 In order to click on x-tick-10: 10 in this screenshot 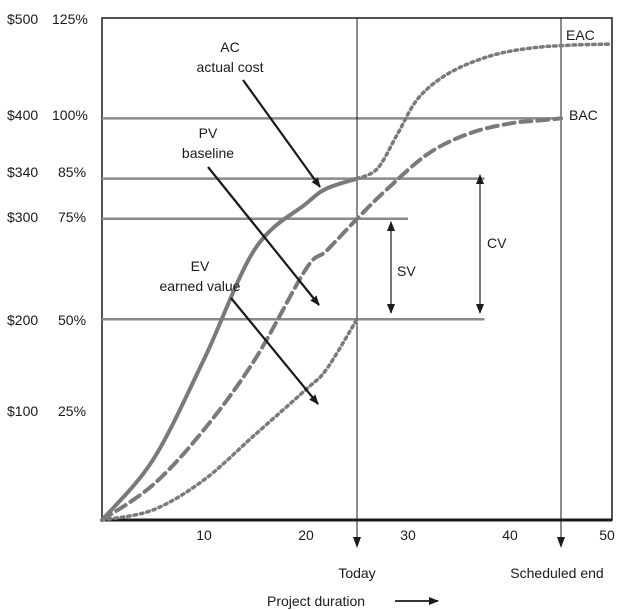, I will do `click(204, 535)`.